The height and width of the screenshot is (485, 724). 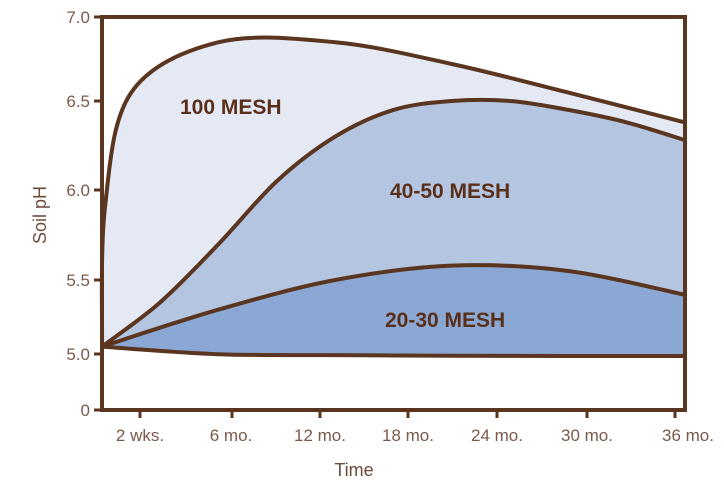 What do you see at coordinates (84, 214) in the screenshot?
I see `y-axis-ticks: 7.0 6.5 6.0 5.5 5.0 0` at bounding box center [84, 214].